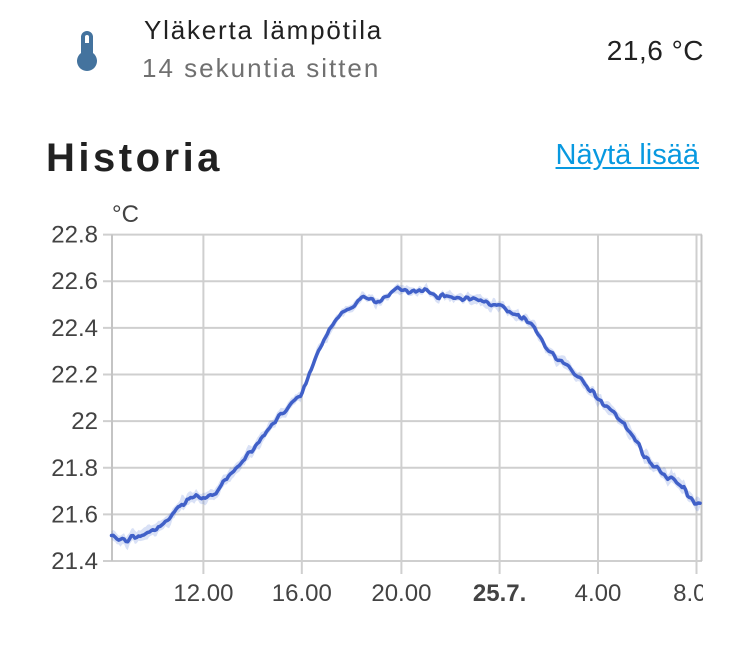 This screenshot has width=749, height=666. What do you see at coordinates (74, 281) in the screenshot?
I see `svg-text: 22.6` at bounding box center [74, 281].